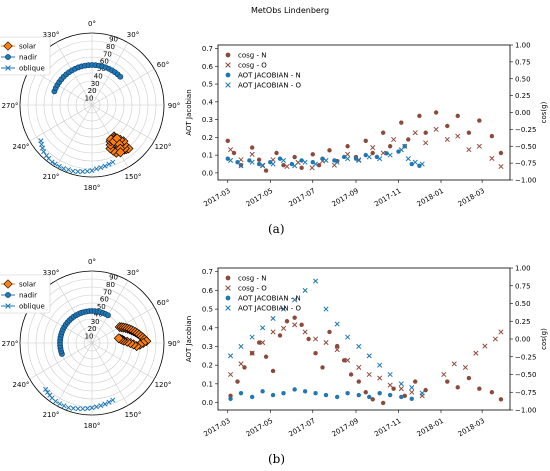  Describe the element at coordinates (10, 344) in the screenshot. I see `polar-theta-label: 270°` at that location.